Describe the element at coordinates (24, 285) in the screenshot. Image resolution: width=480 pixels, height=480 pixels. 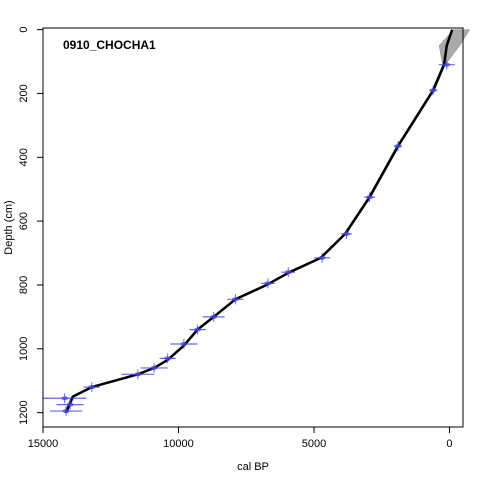
I see `y-tick-label-5: 800` at that location.